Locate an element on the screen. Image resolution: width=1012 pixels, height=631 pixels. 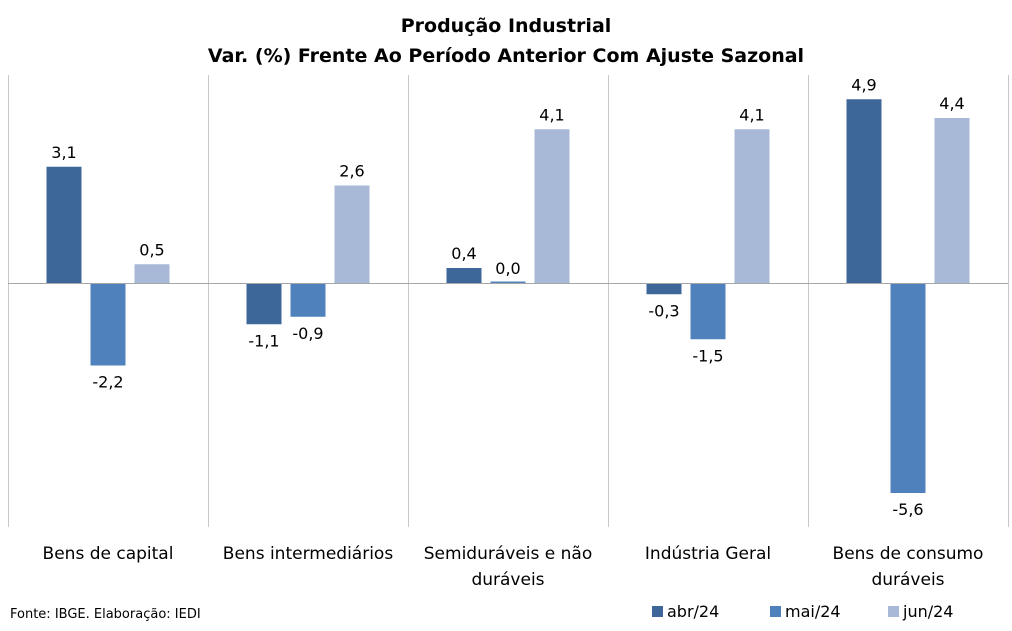
data-label: -0,3 is located at coordinates (663, 310).